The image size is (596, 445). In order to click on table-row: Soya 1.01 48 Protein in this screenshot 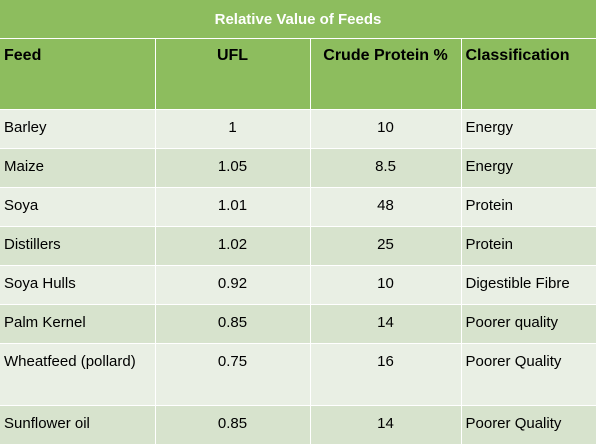, I will do `click(298, 207)`.